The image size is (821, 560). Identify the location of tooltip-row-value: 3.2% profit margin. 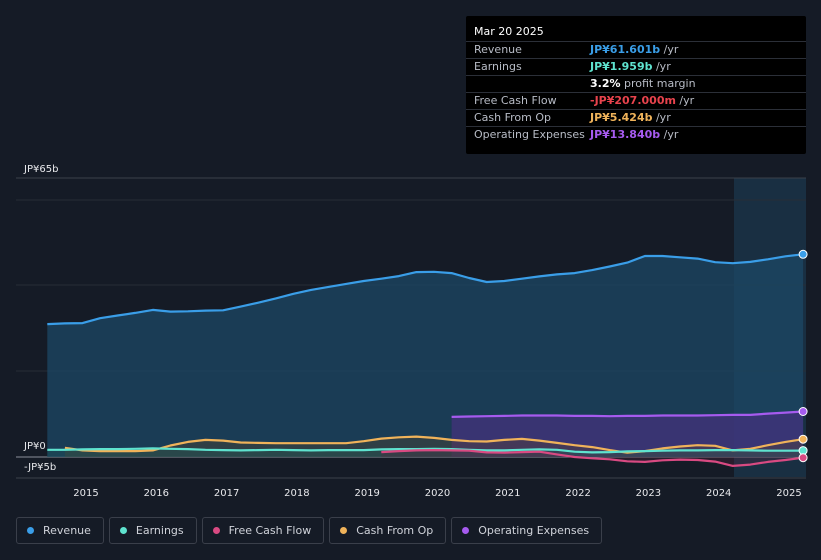
(643, 83).